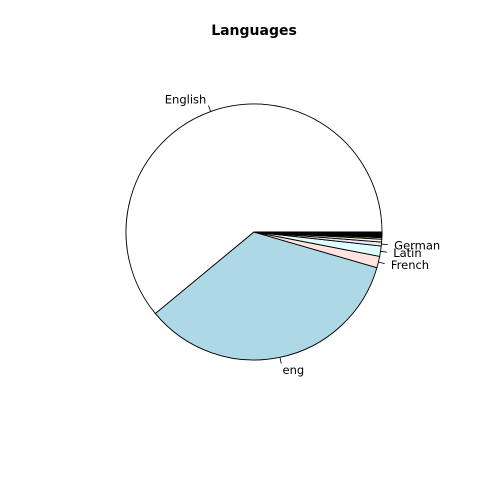 This screenshot has height=480, width=480. What do you see at coordinates (294, 370) in the screenshot?
I see `pie-label-eng: eng` at bounding box center [294, 370].